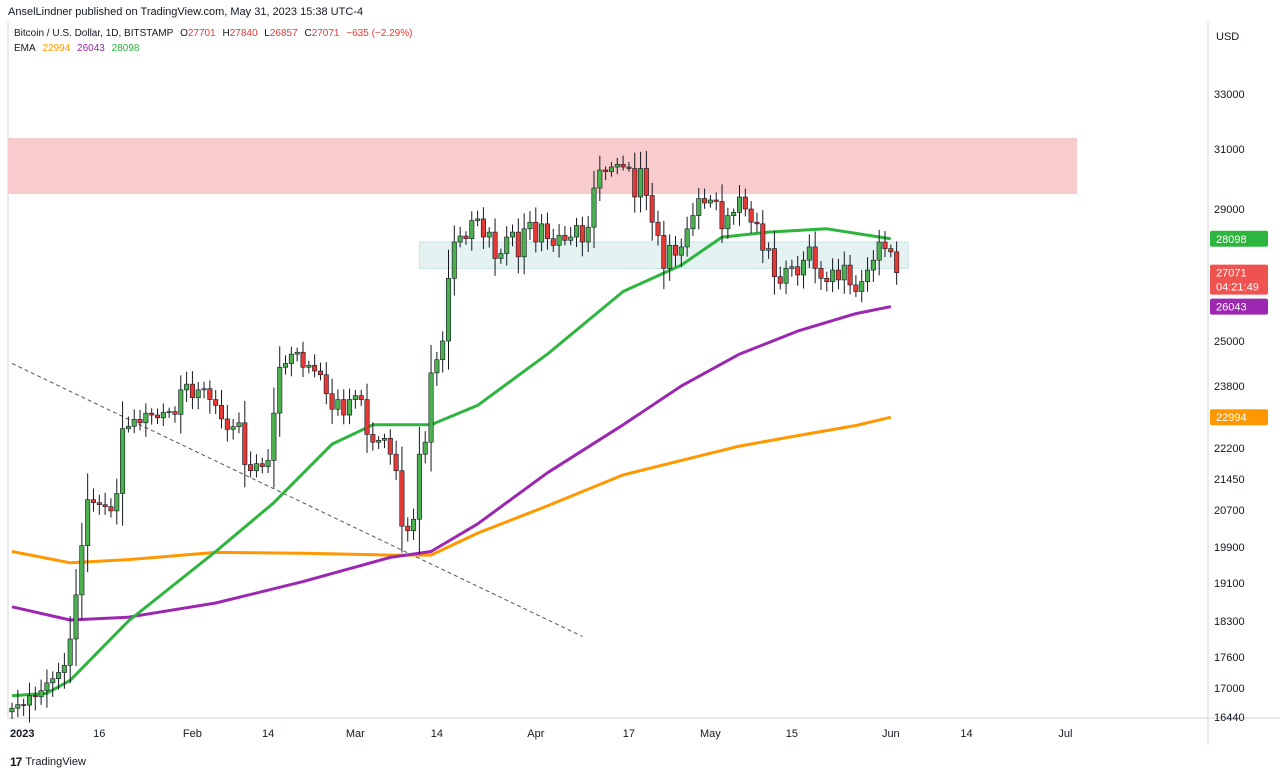  I want to click on footer-brand: 17 TradingView, so click(48, 762).